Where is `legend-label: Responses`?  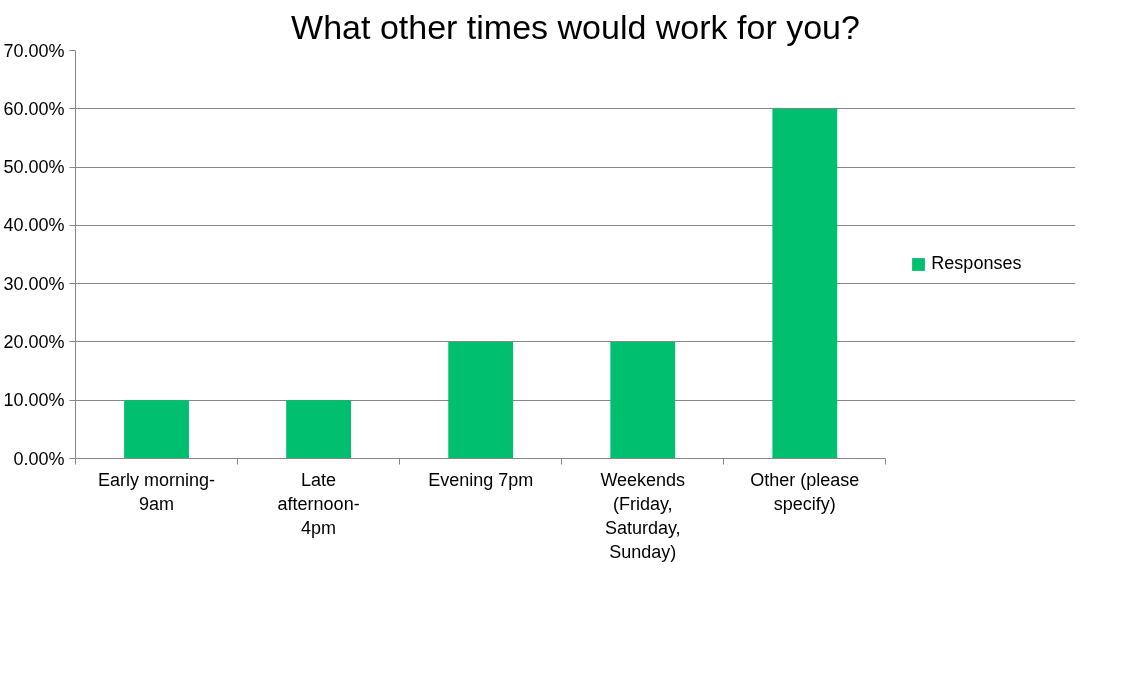 legend-label: Responses is located at coordinates (976, 263).